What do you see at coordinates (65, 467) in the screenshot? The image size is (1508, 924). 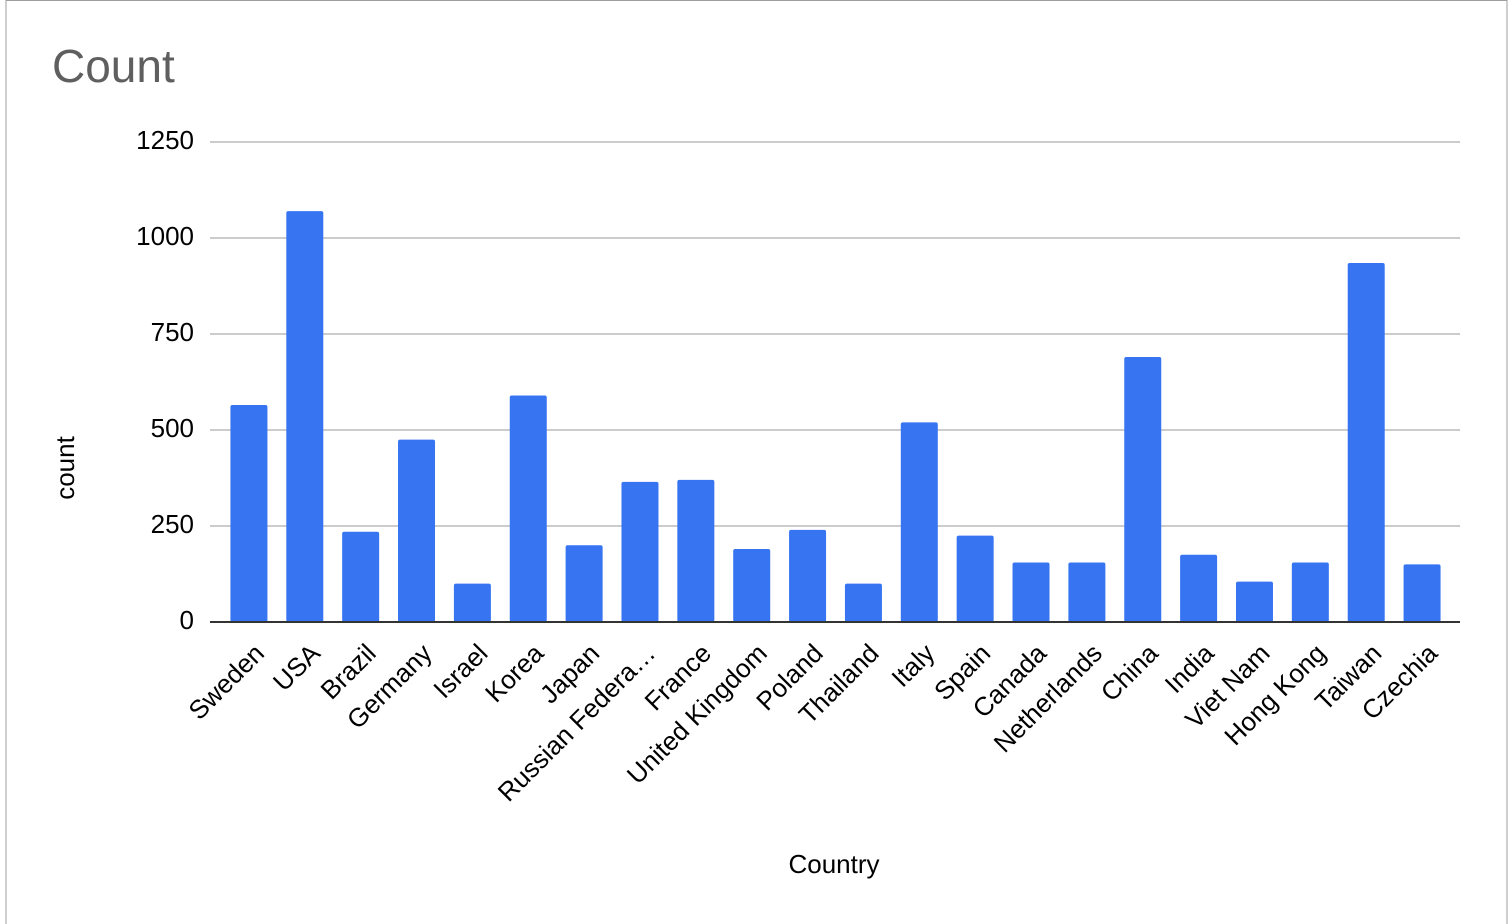 I see `y-axis-title: count` at bounding box center [65, 467].